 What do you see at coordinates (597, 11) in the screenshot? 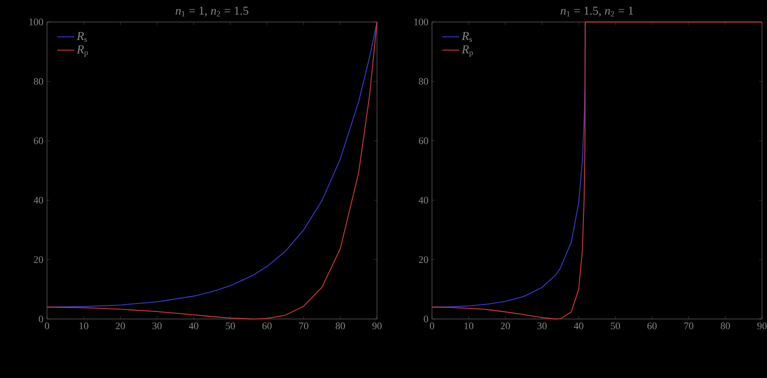
I see `chart-title: n$_{1}$ = 1.5, n$_{2}$ = 1` at bounding box center [597, 11].